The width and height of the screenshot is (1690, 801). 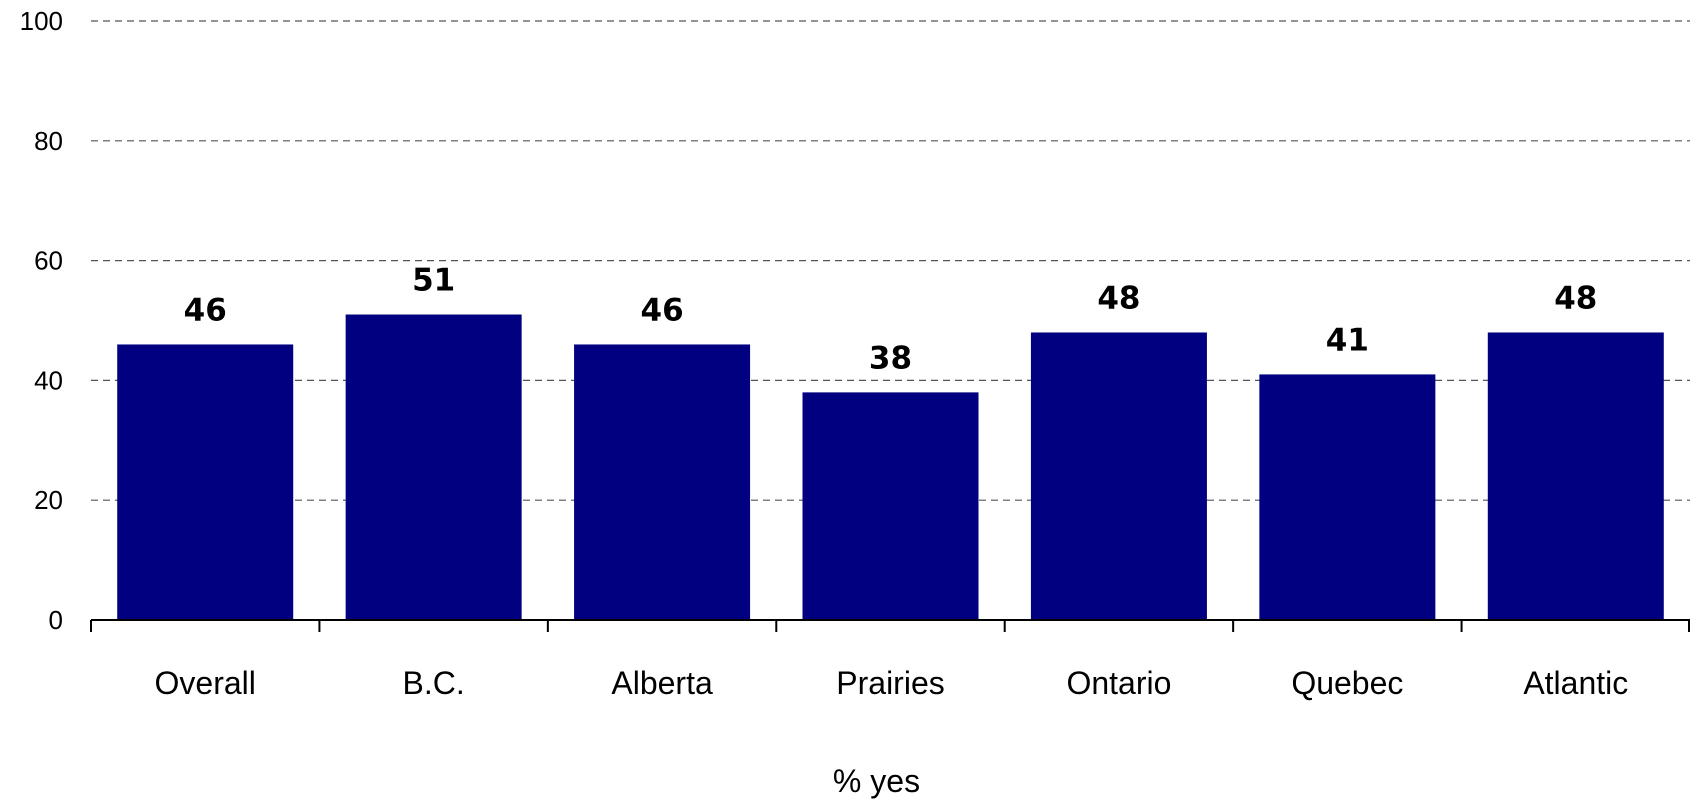 What do you see at coordinates (48, 380) in the screenshot?
I see `y-tick-label: 40` at bounding box center [48, 380].